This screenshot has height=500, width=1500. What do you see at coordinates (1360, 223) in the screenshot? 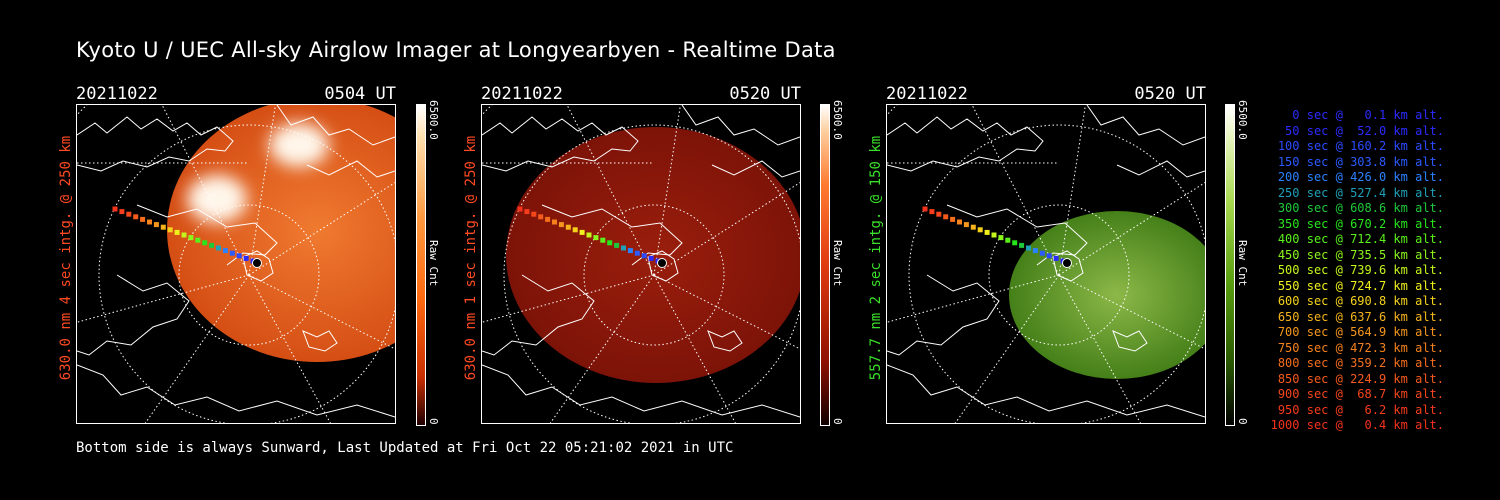
I see `legend-row: 350 sec @ 670.2 km alt.` at bounding box center [1360, 223].